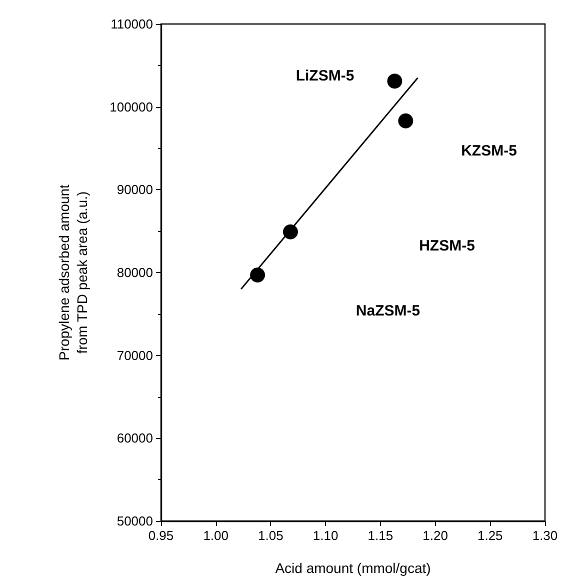 This screenshot has height=586, width=565. Describe the element at coordinates (134, 190) in the screenshot. I see `y-tick-label: 90000` at that location.